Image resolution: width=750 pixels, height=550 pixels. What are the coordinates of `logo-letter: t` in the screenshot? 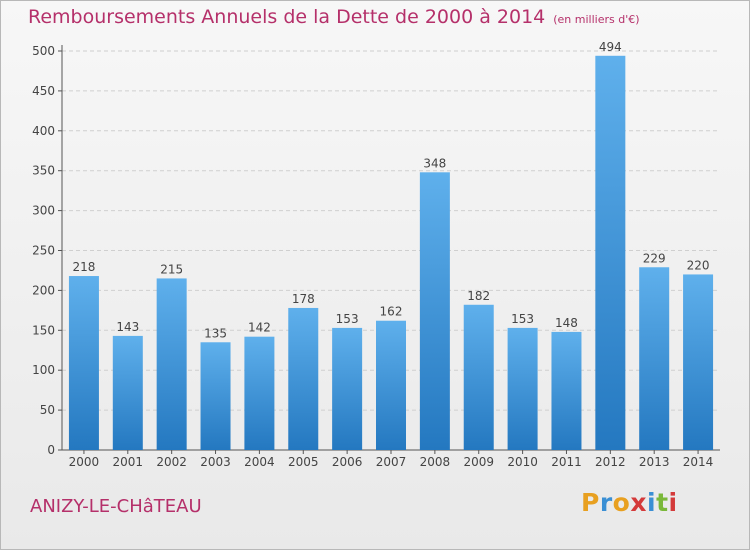 It's located at (662, 502).